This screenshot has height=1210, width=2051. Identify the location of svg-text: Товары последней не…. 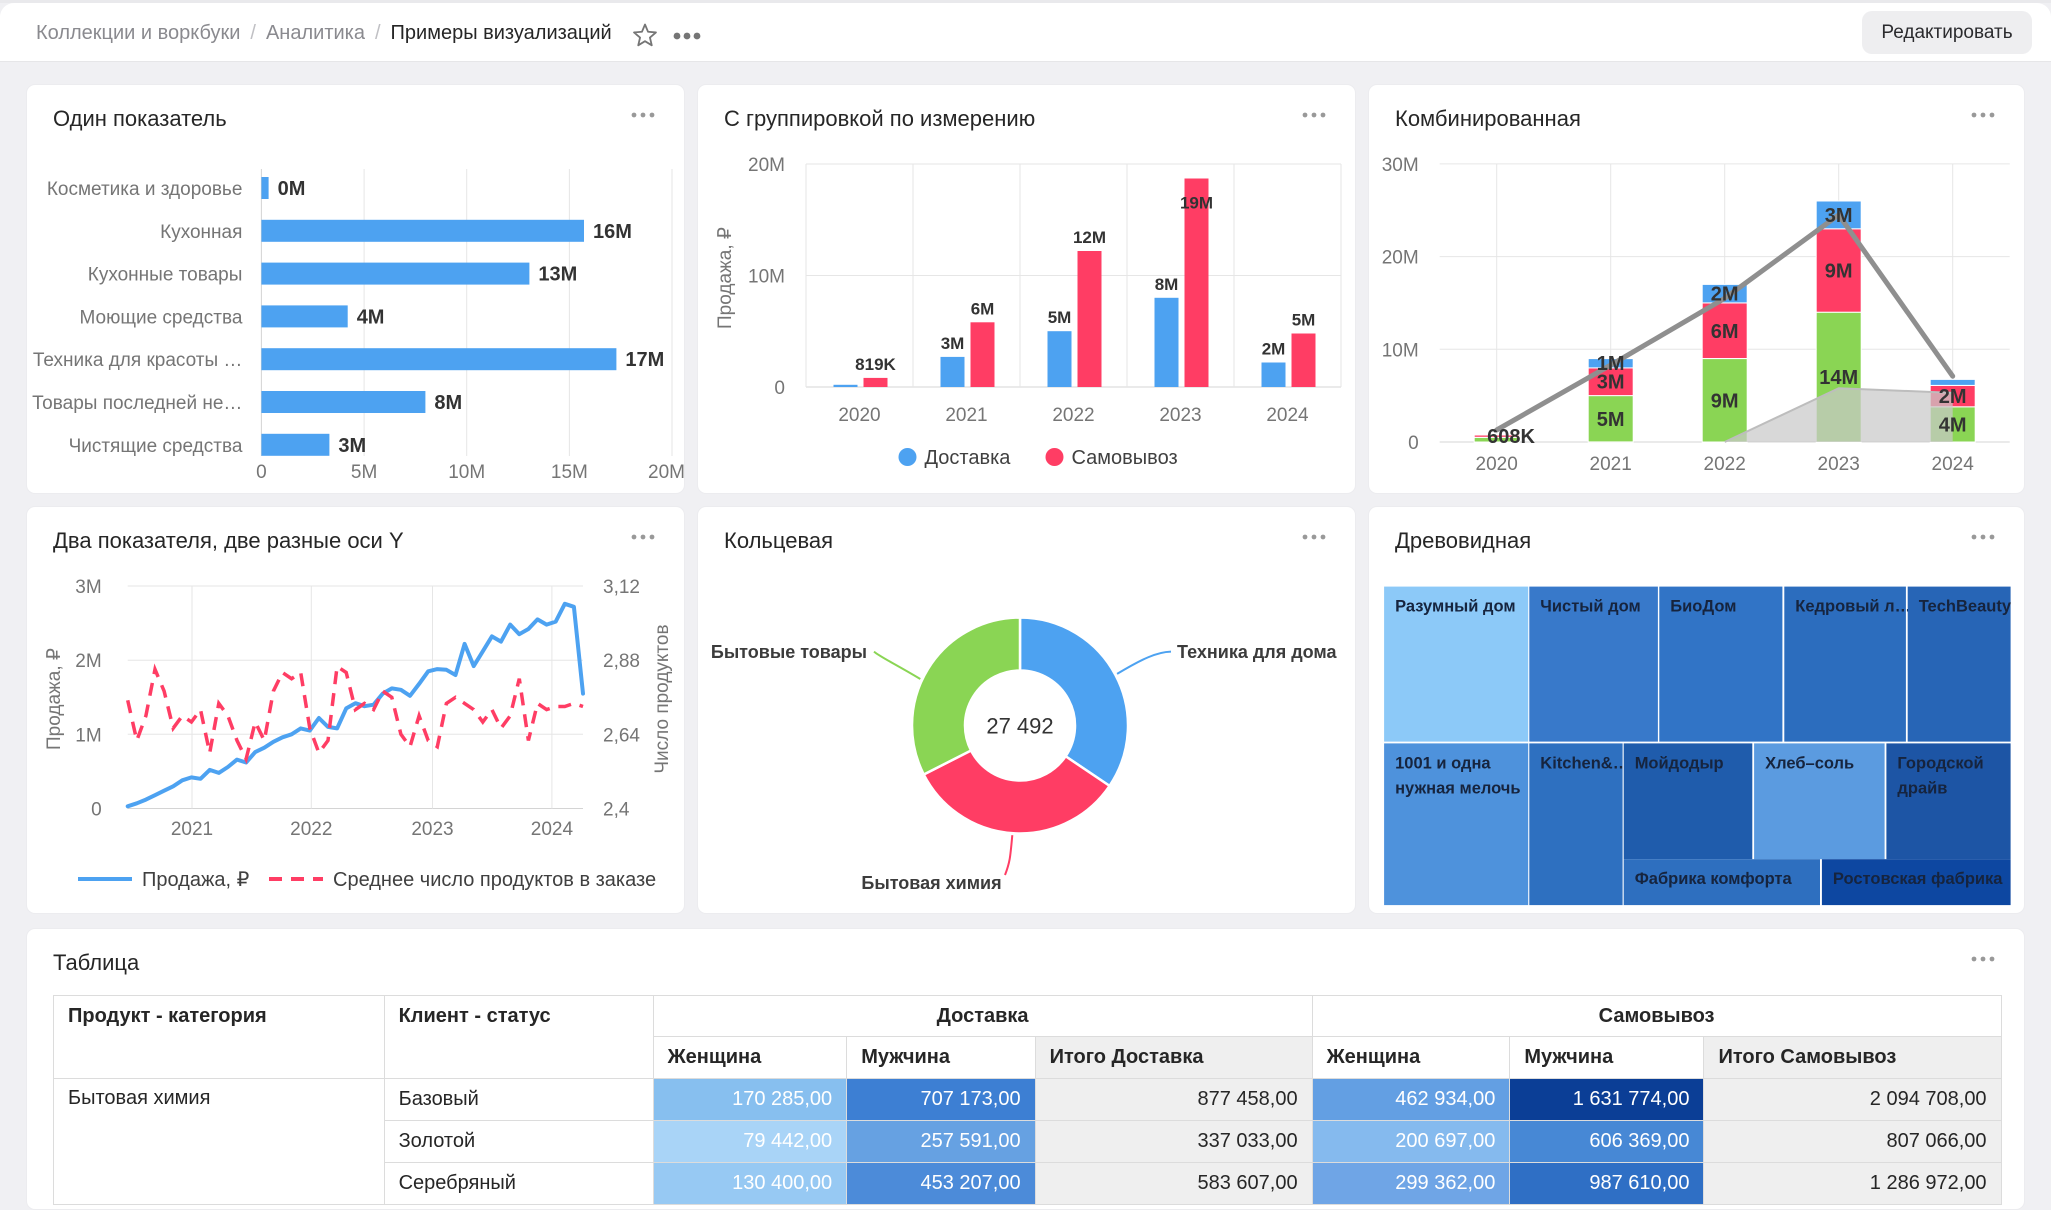
(137, 403).